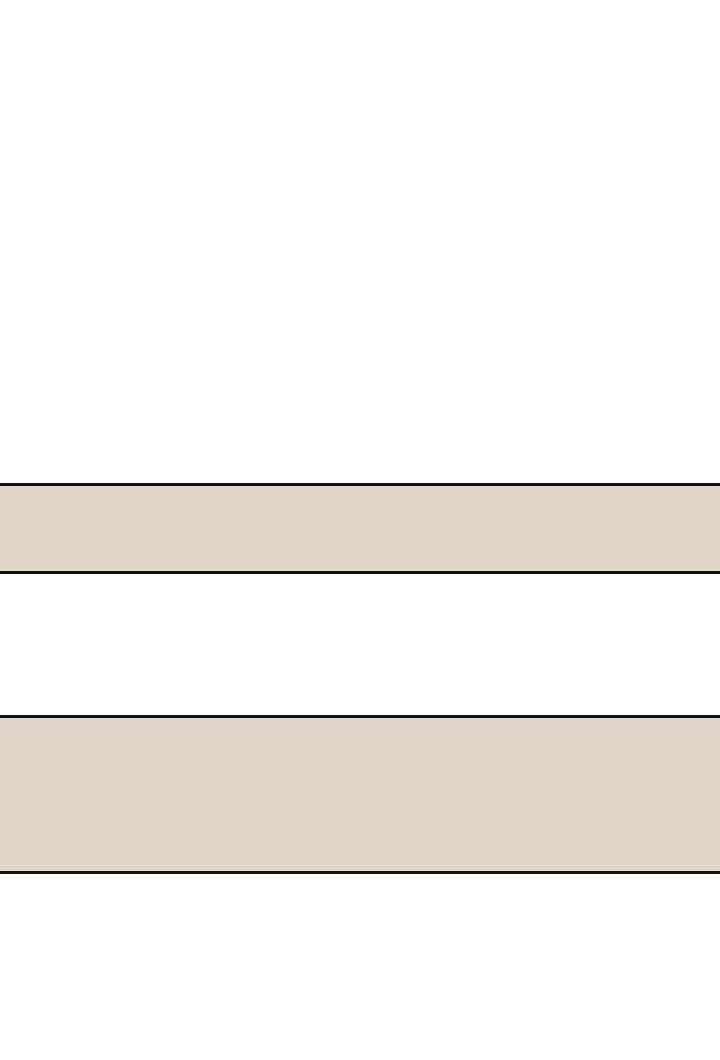  Describe the element at coordinates (360, 528) in the screenshot. I see `panel-band` at that location.